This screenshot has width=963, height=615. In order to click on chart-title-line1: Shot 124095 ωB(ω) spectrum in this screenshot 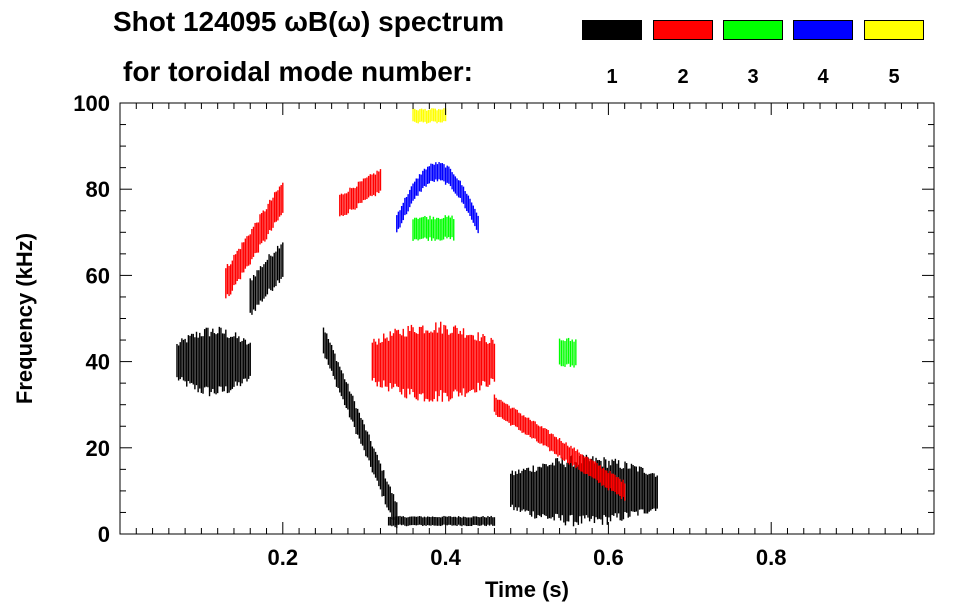, I will do `click(309, 21)`.